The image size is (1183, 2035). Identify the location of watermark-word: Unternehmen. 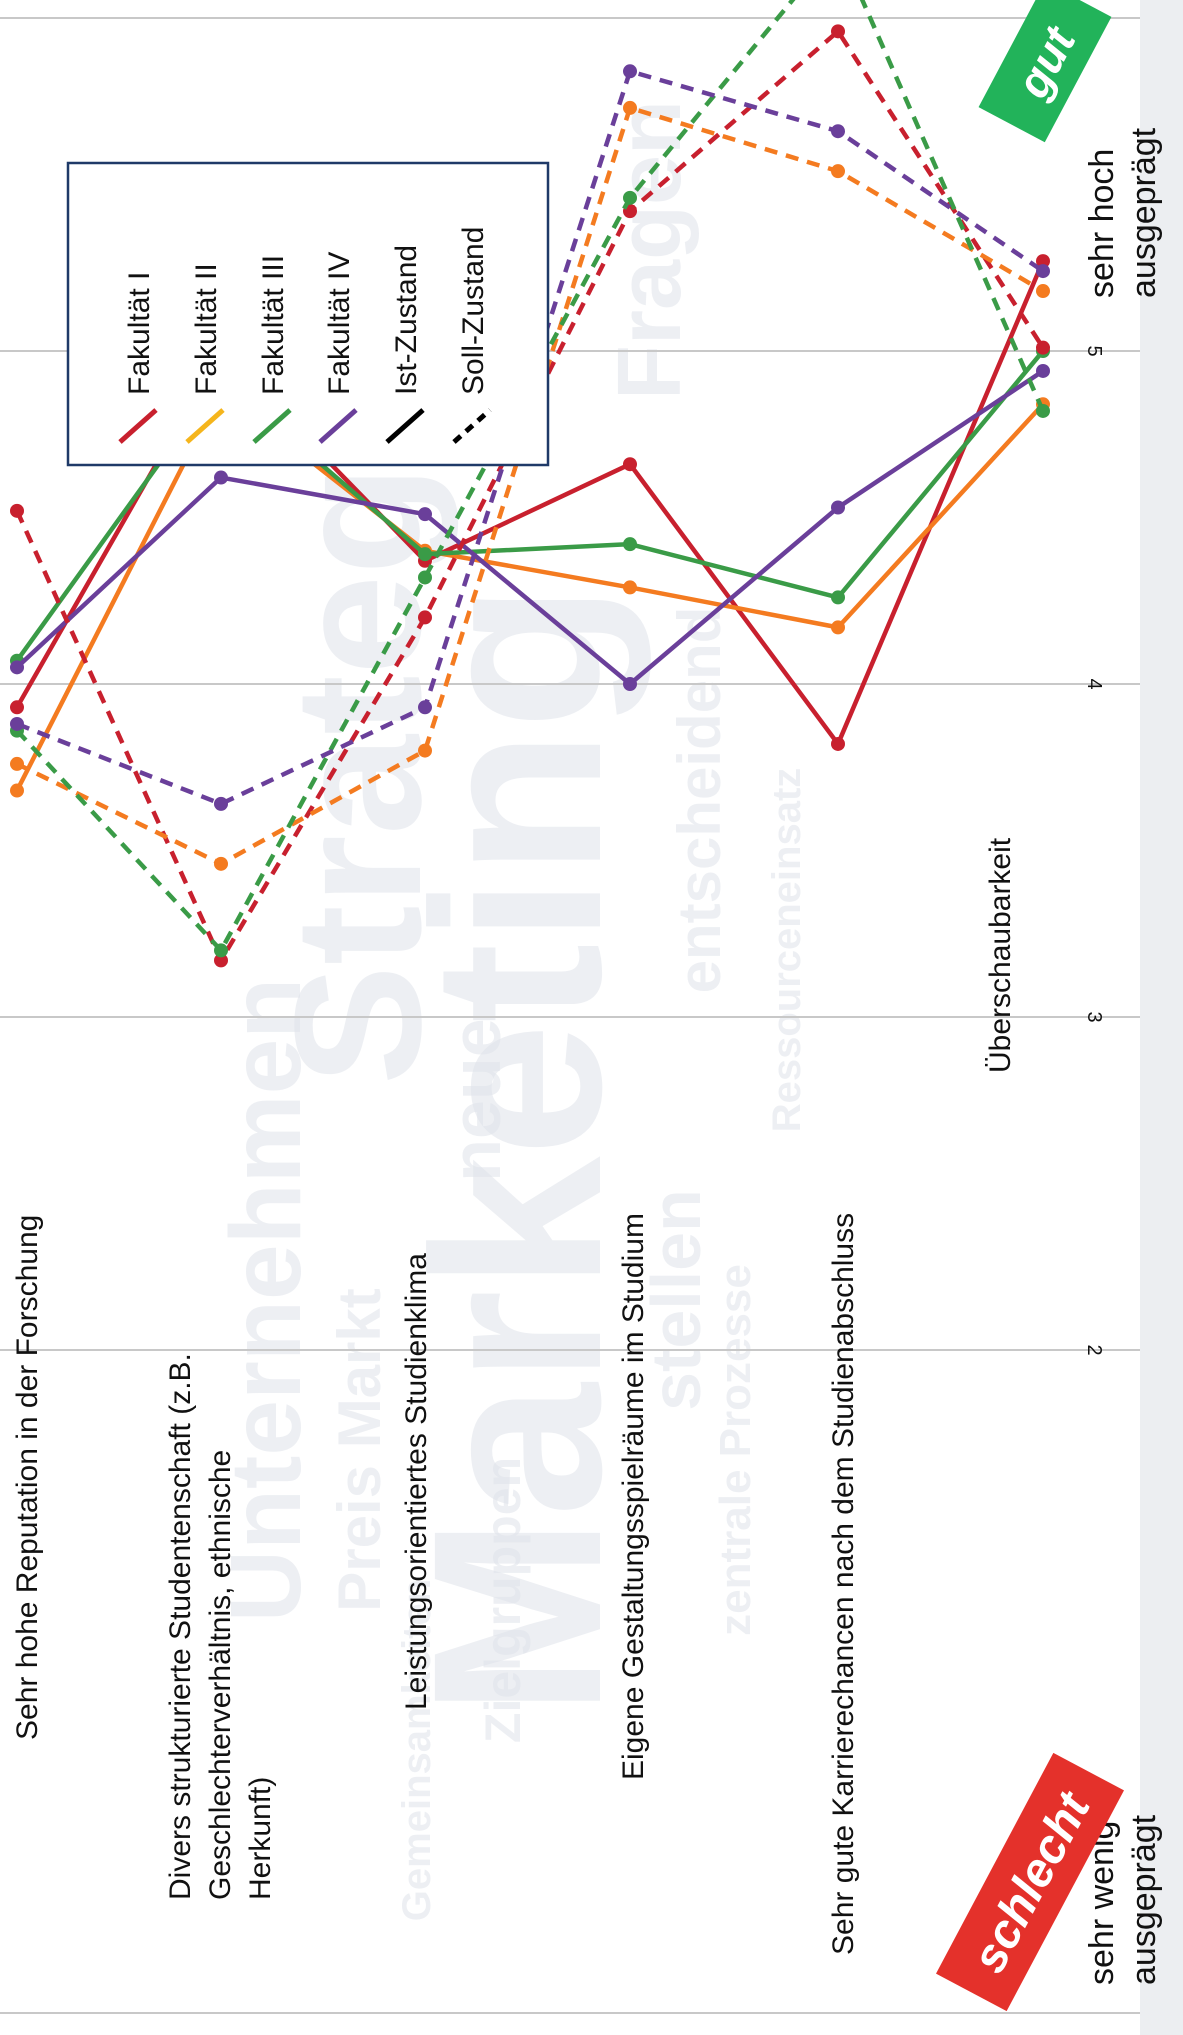
(266, 1300).